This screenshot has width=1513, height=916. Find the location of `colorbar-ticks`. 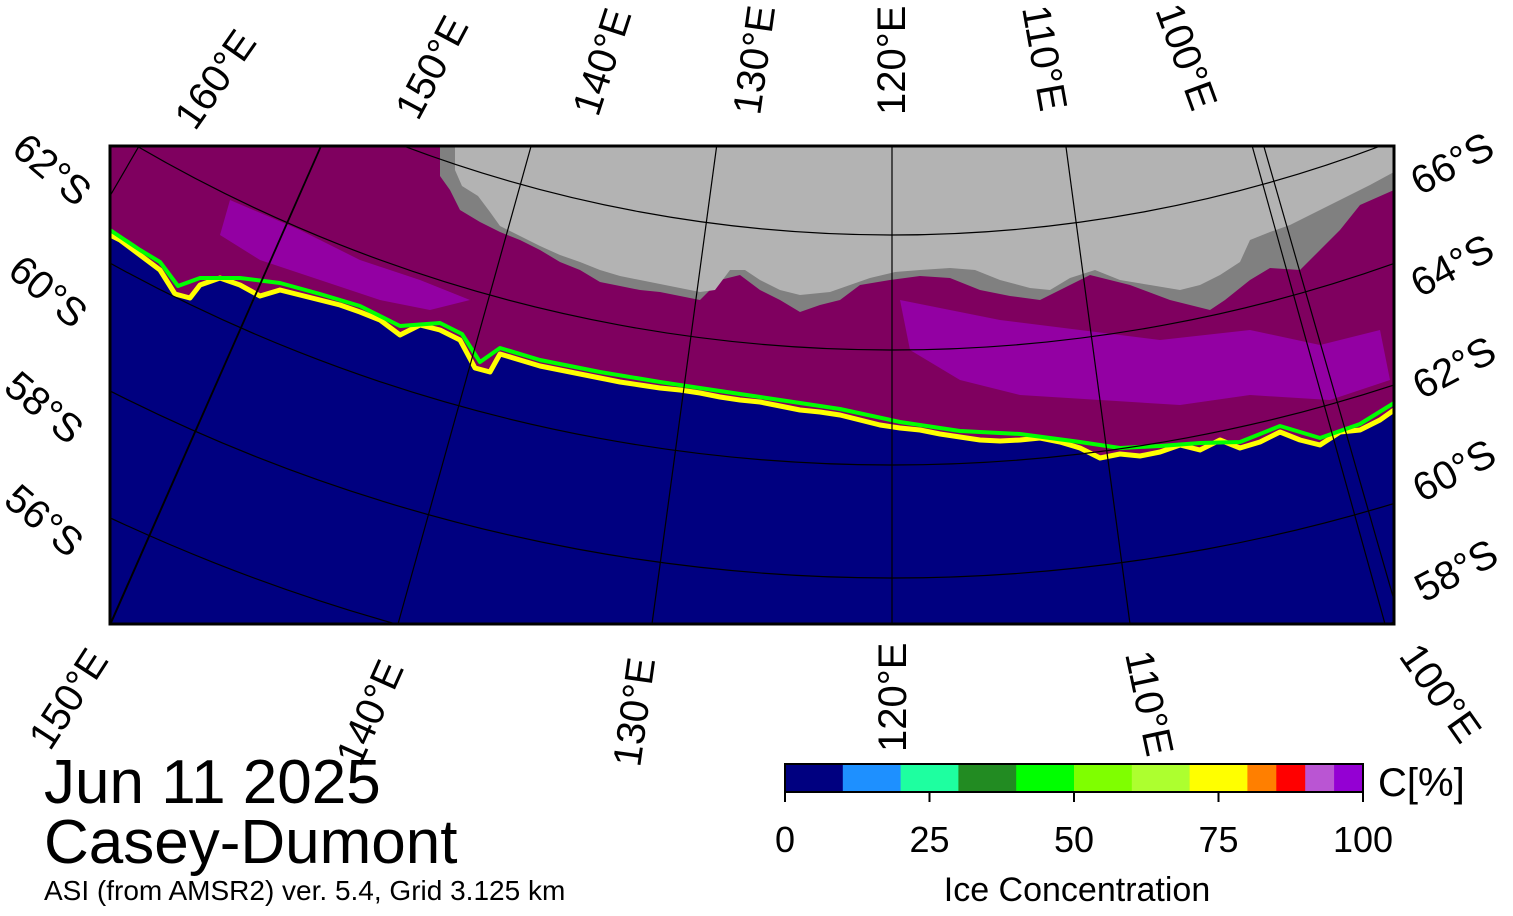

colorbar-ticks is located at coordinates (1074, 797).